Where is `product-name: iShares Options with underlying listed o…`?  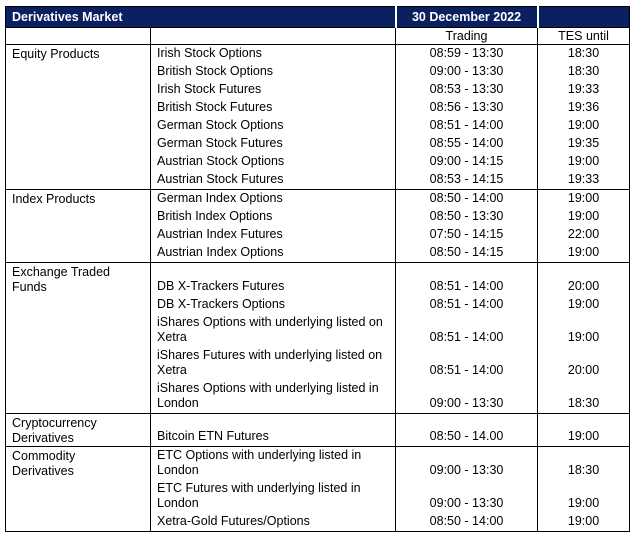
product-name: iShares Options with underlying listed o… is located at coordinates (273, 330).